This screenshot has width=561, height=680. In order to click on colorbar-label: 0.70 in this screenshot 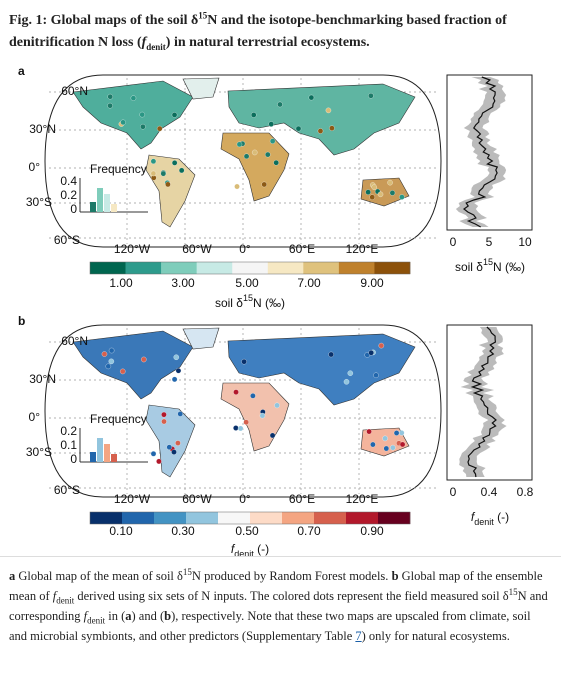, I will do `click(309, 531)`.